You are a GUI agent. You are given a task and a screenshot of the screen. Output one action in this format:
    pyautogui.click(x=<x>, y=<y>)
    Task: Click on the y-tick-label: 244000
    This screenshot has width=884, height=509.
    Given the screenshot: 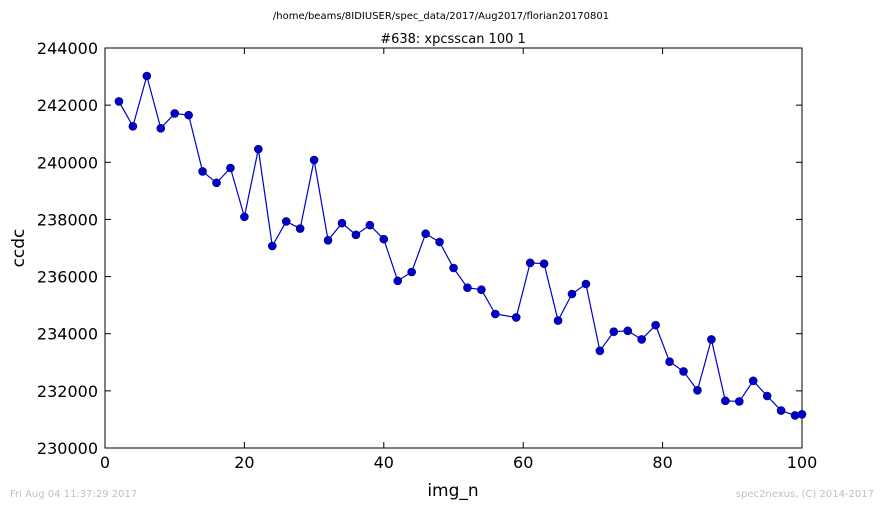 What is the action you would take?
    pyautogui.click(x=67, y=48)
    